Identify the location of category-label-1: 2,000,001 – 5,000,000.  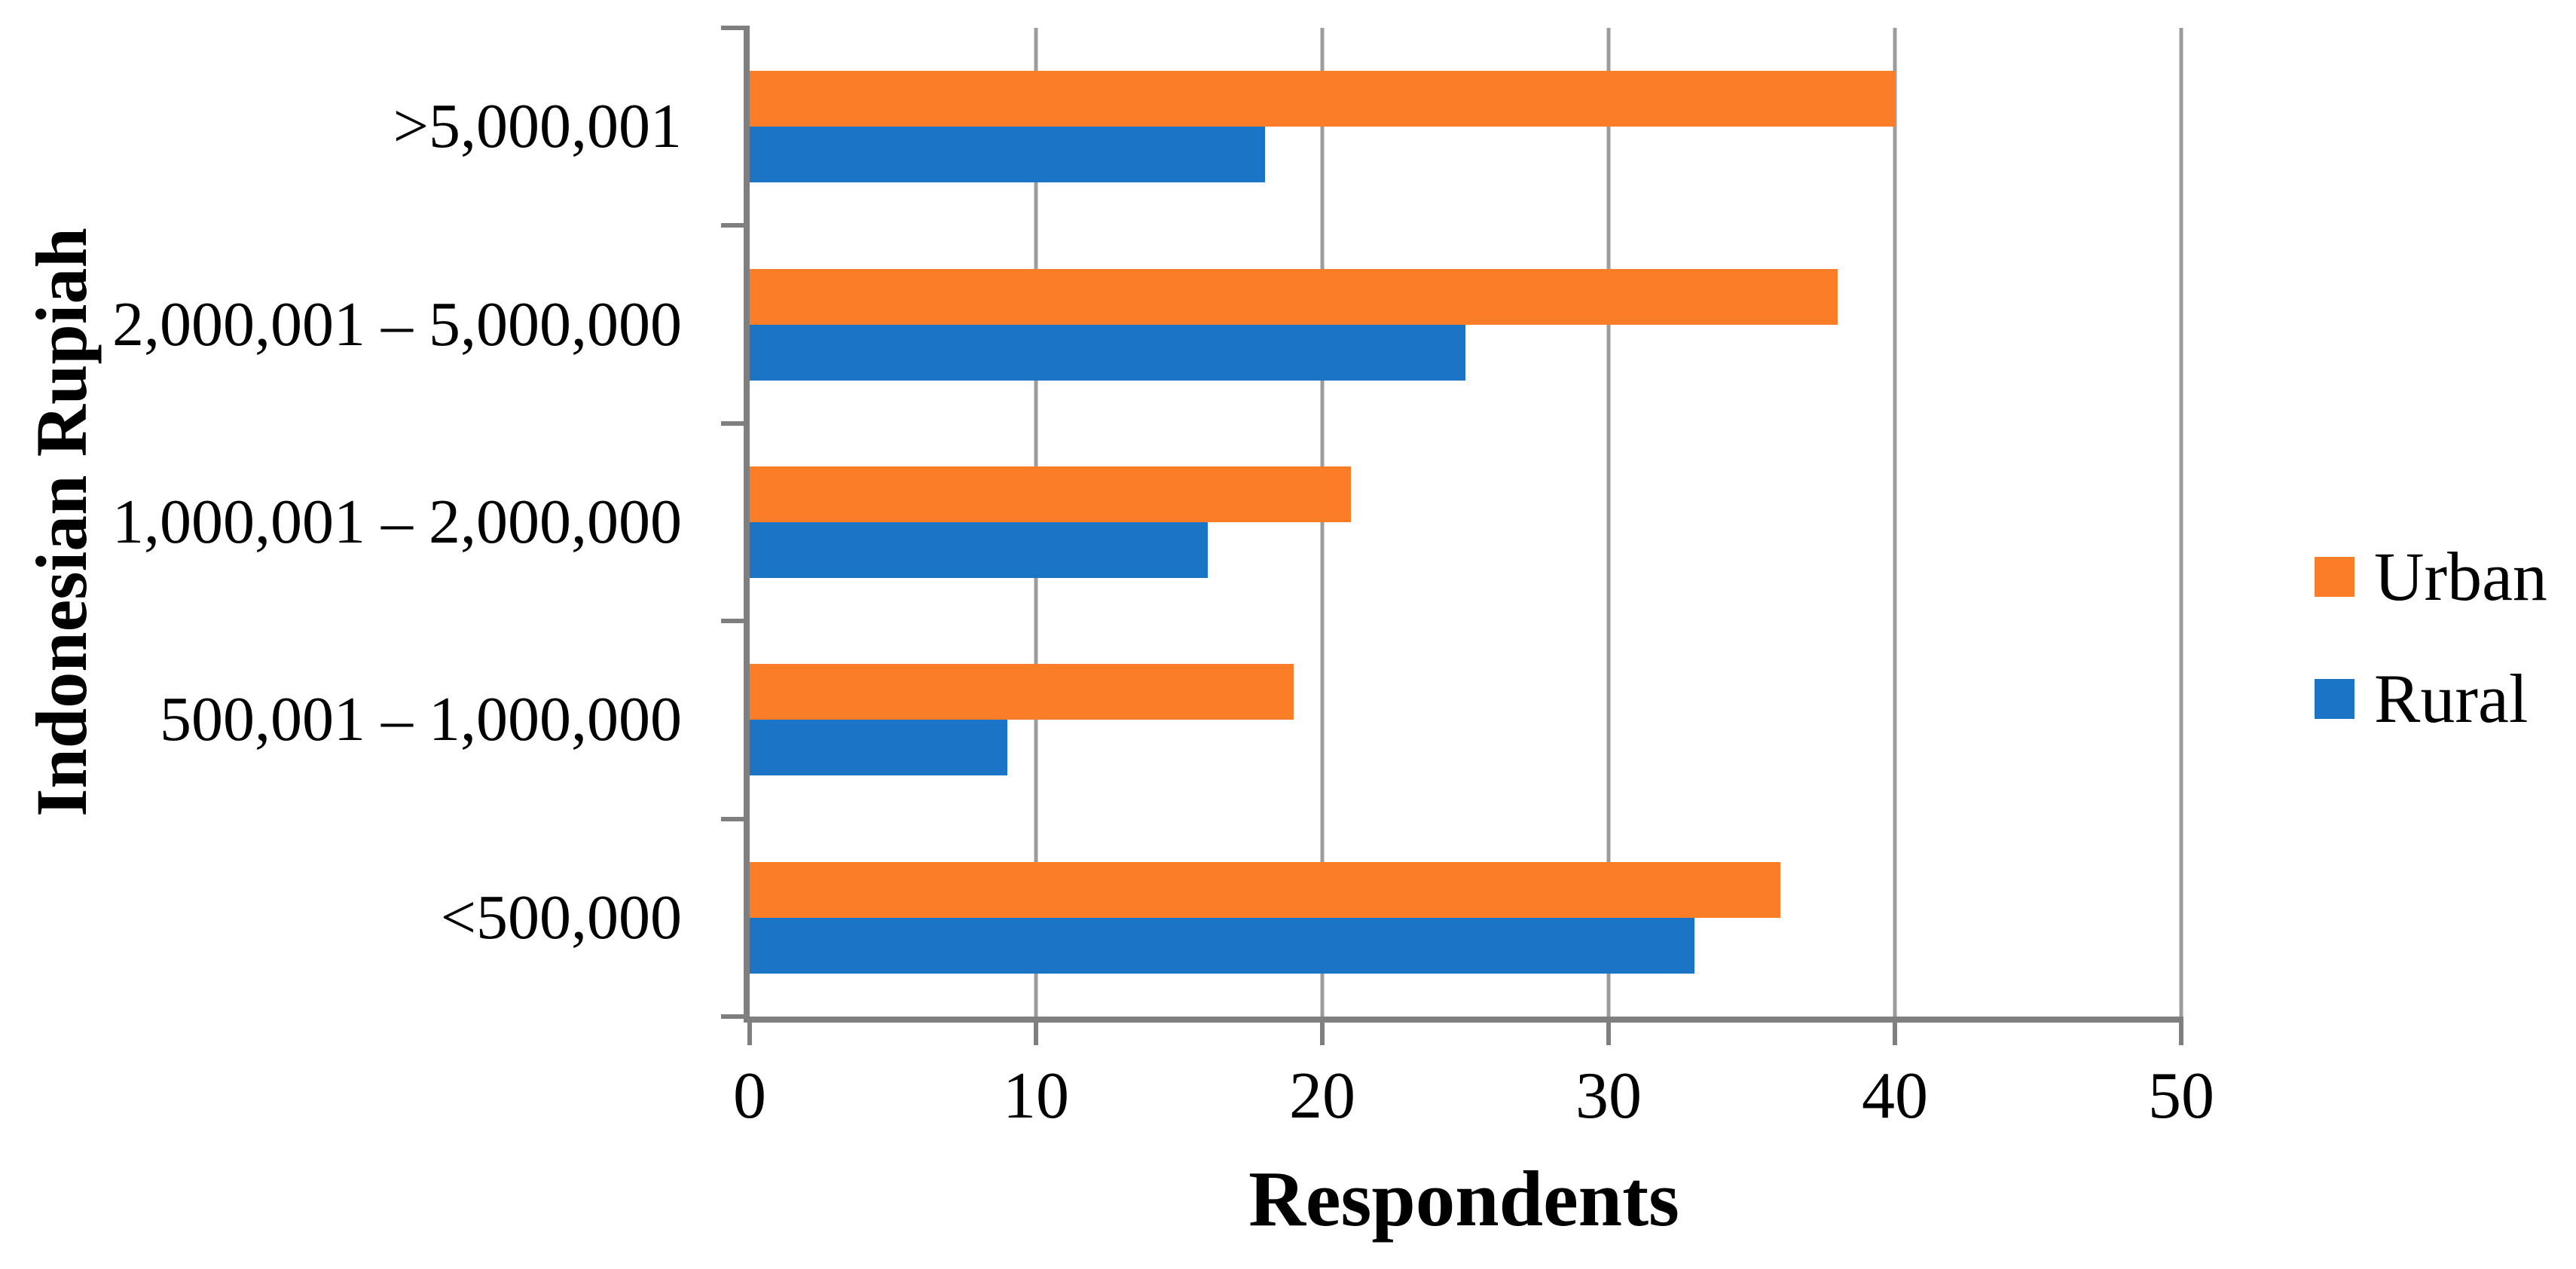
(397, 324).